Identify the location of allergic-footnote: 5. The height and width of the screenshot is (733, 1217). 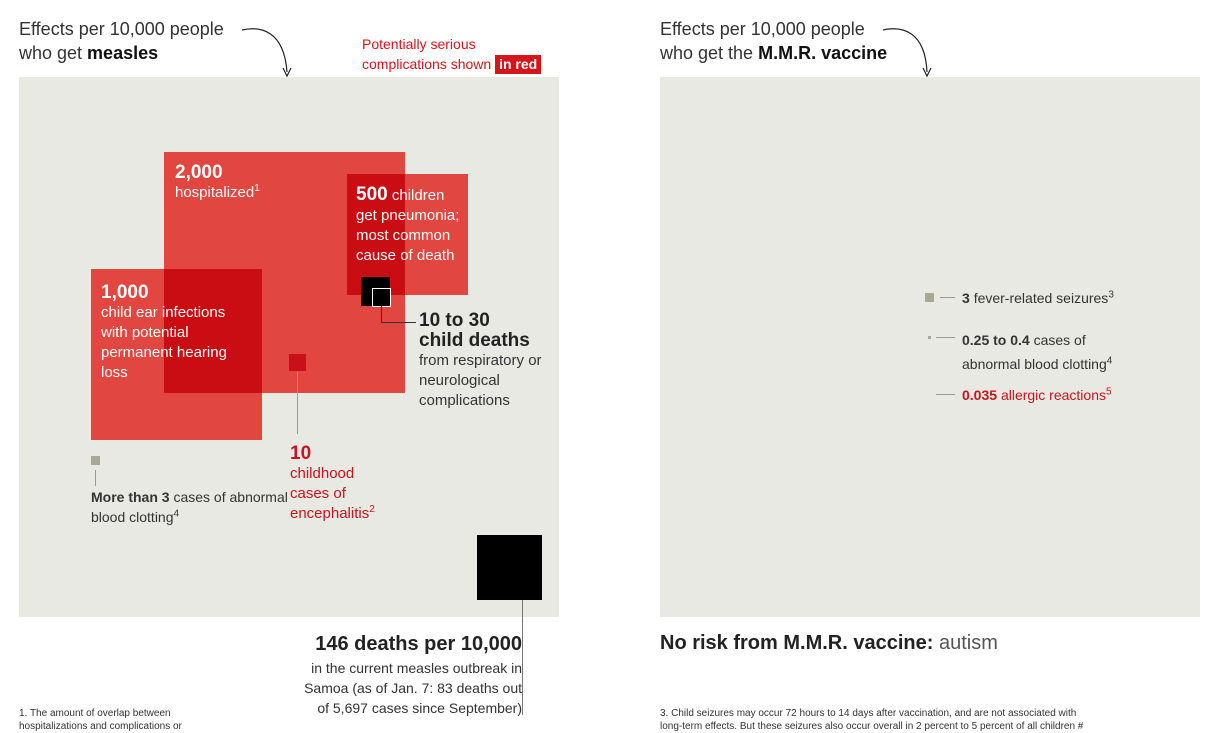
(1109, 392).